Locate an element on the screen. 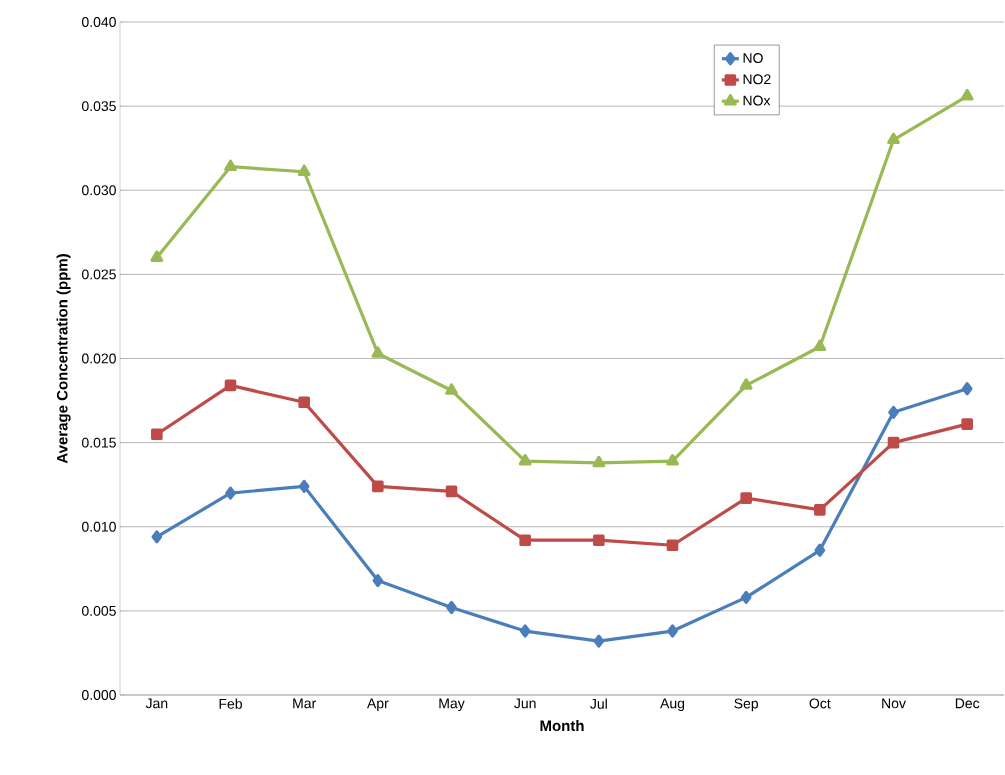  x-tick-label: Apr is located at coordinates (377, 705).